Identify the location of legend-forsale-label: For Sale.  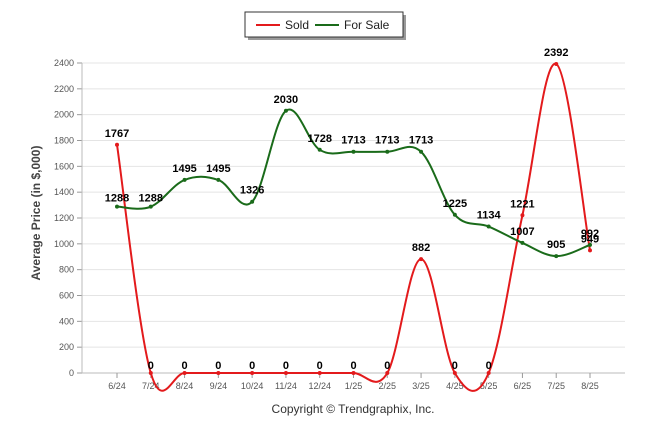
(367, 25).